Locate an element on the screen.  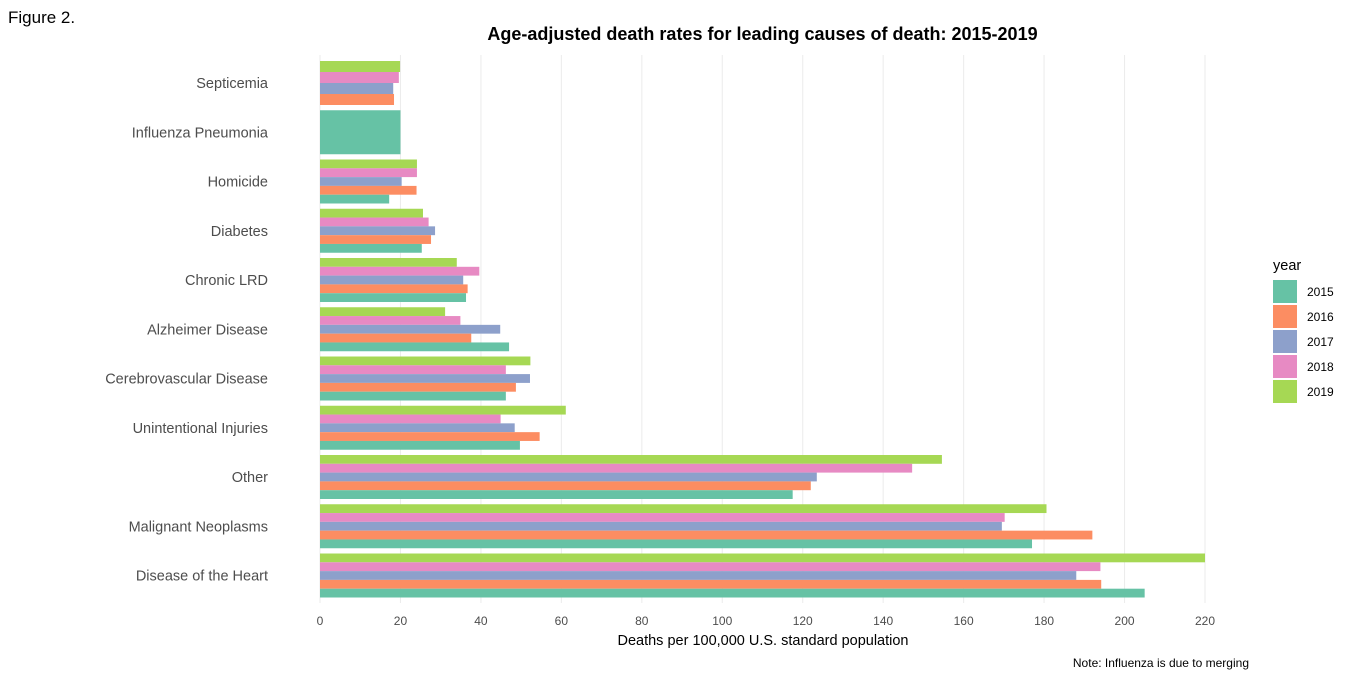
x-tick-label: 120 is located at coordinates (803, 621).